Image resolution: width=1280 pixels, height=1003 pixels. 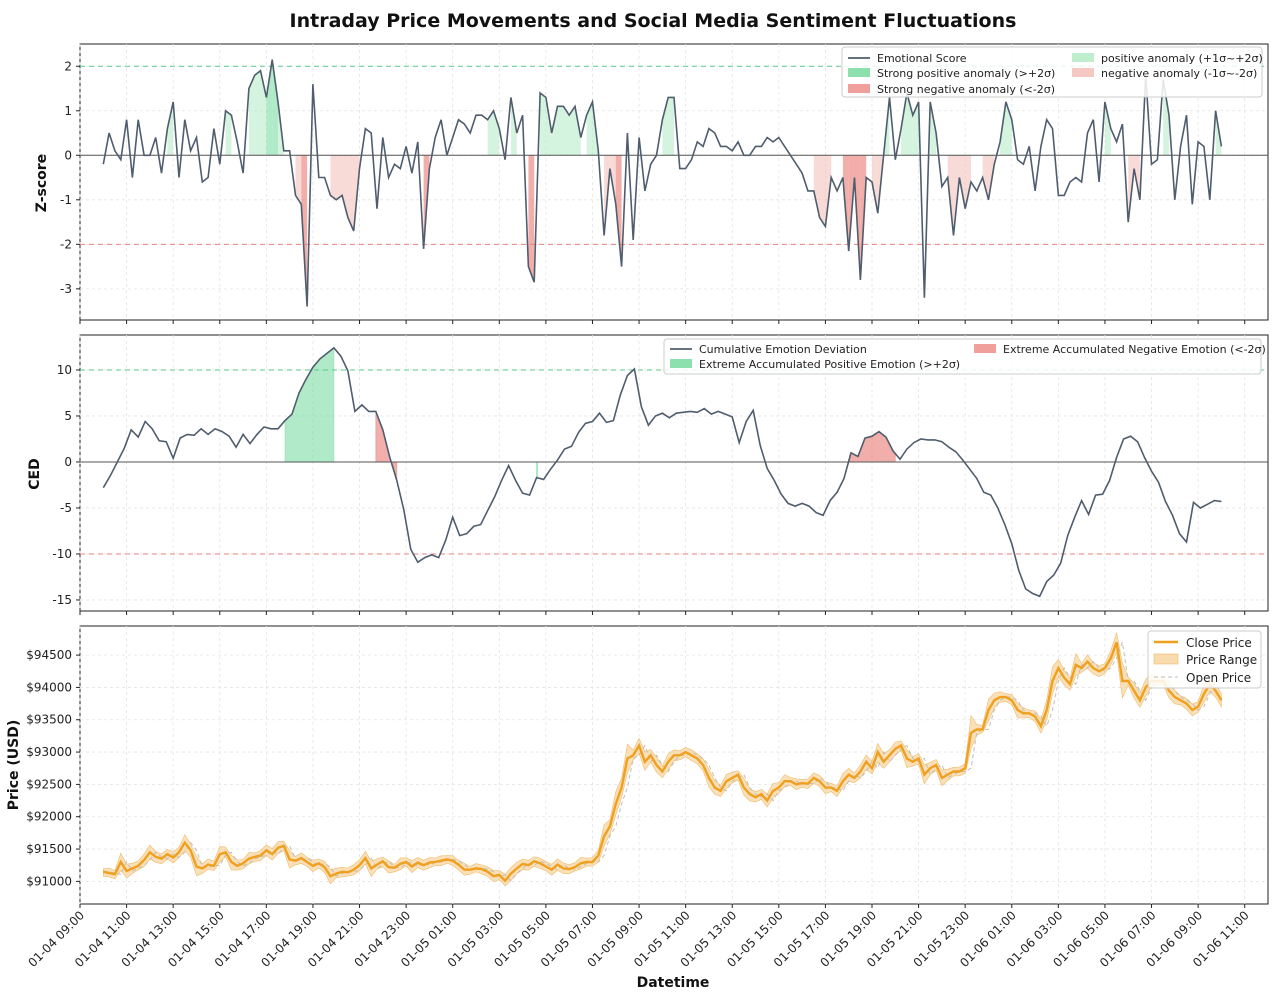 I want to click on legend-emotional-score: Emotional Score, so click(x=922, y=58).